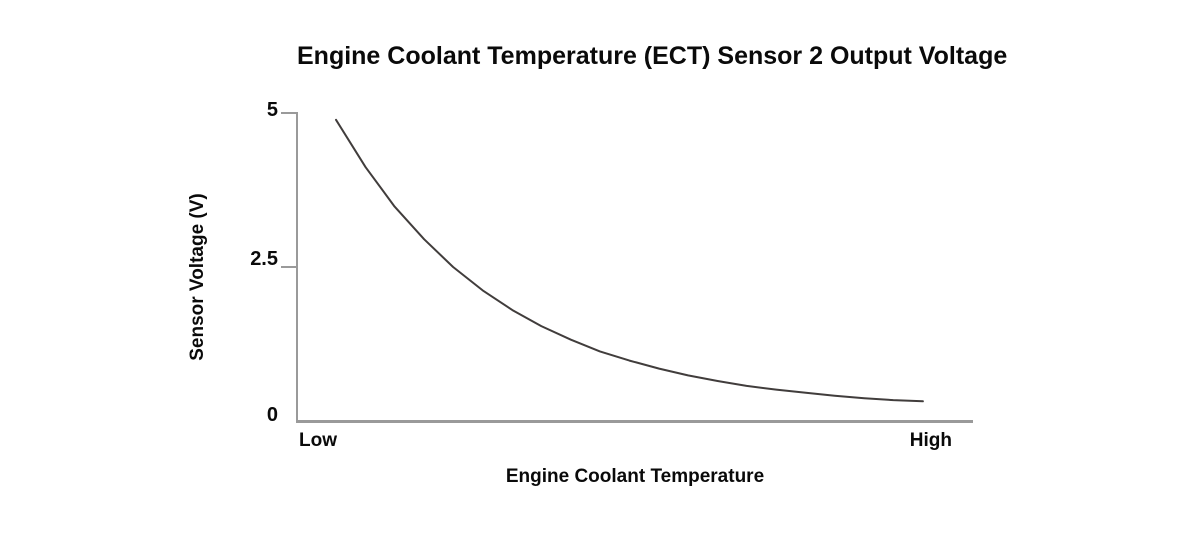 This screenshot has width=1200, height=560. Describe the element at coordinates (264, 259) in the screenshot. I see `y-tick-label-2-5: 2.5` at that location.